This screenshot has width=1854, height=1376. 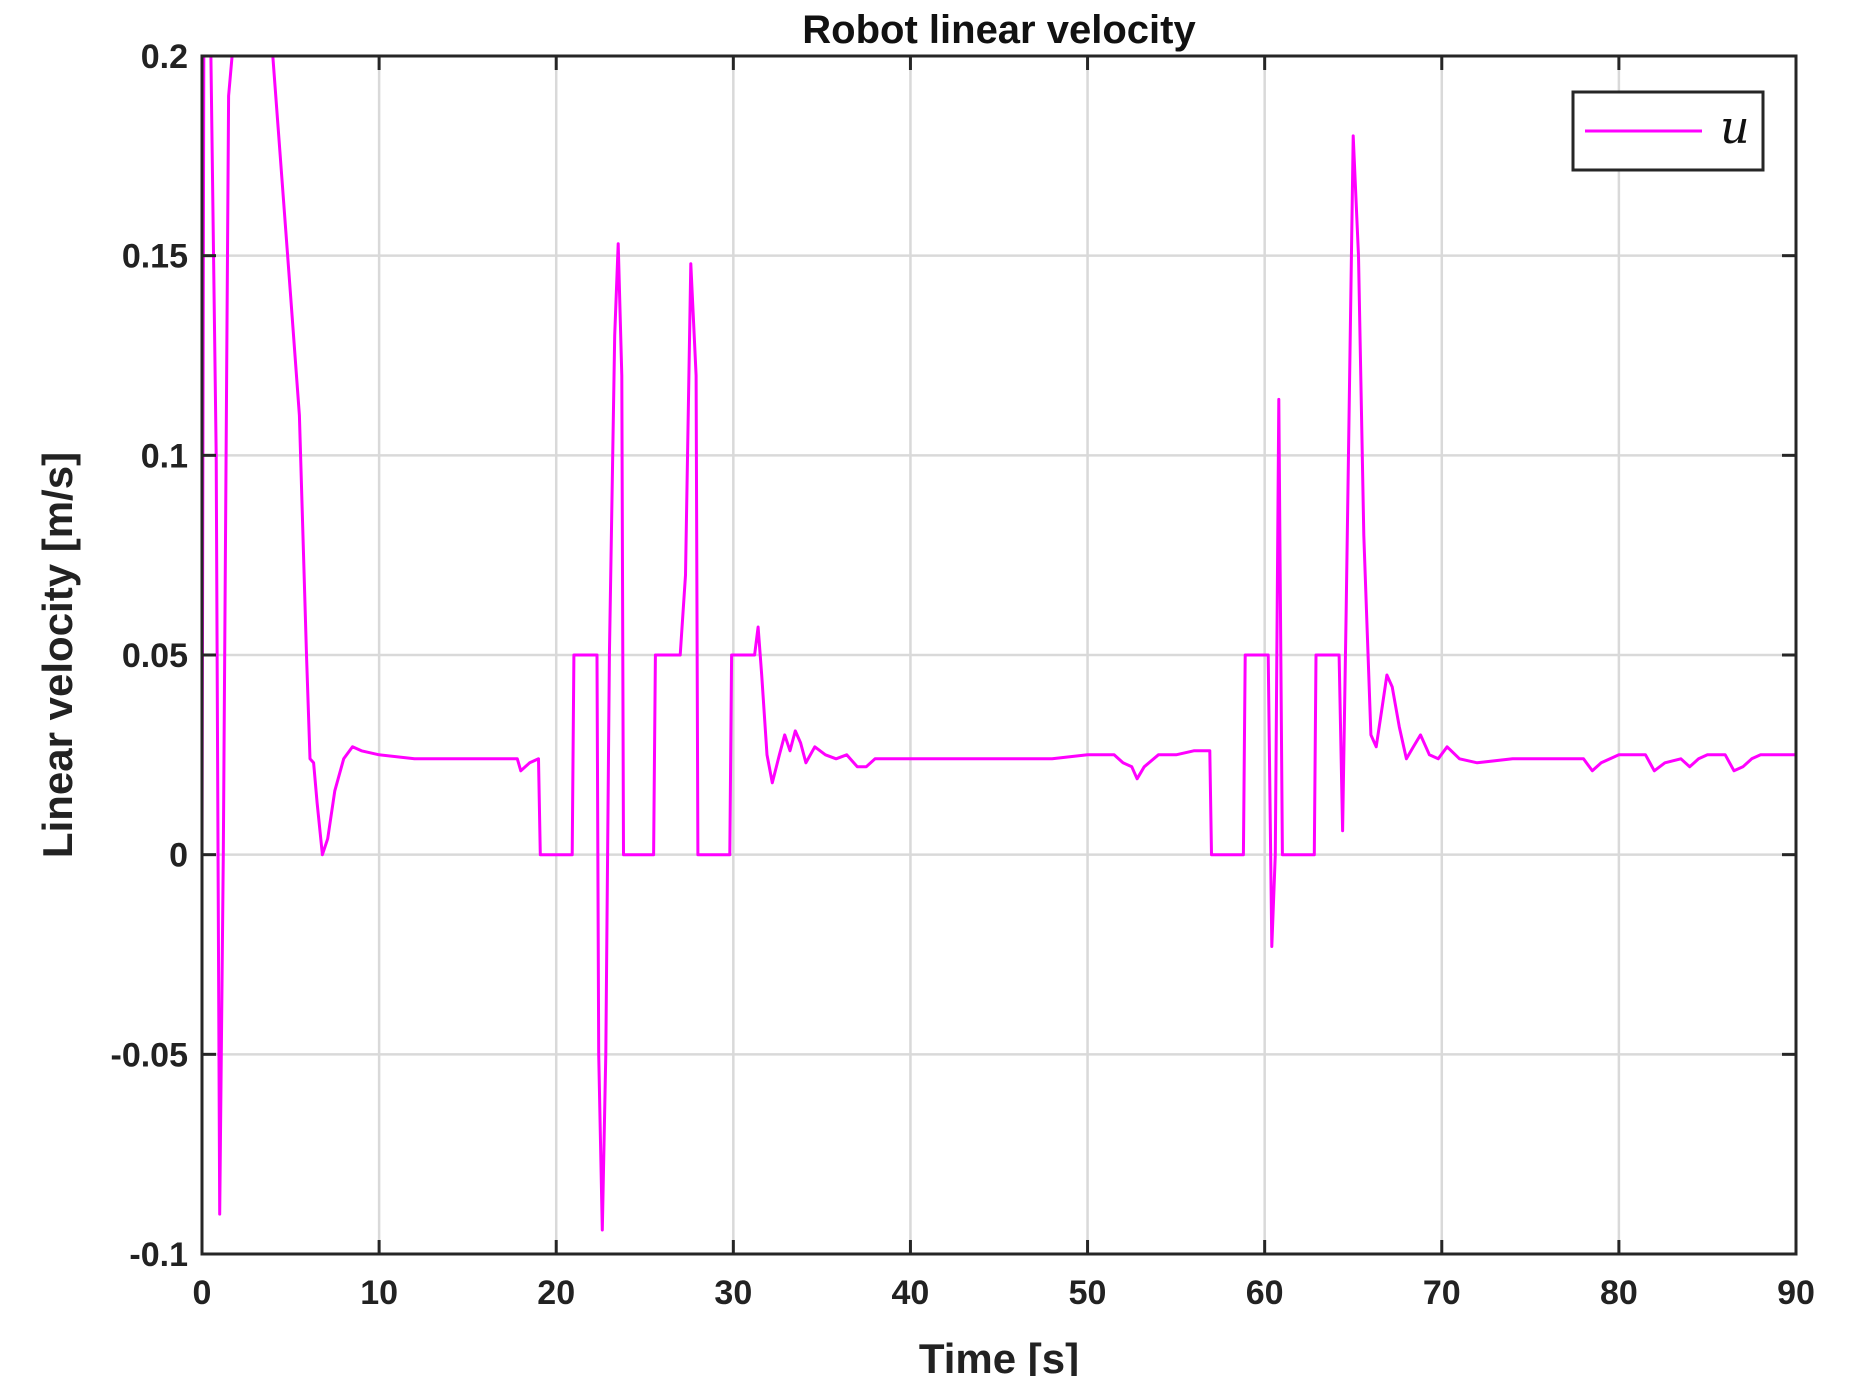 What do you see at coordinates (202, 1293) in the screenshot?
I see `x-tick-label: 0` at bounding box center [202, 1293].